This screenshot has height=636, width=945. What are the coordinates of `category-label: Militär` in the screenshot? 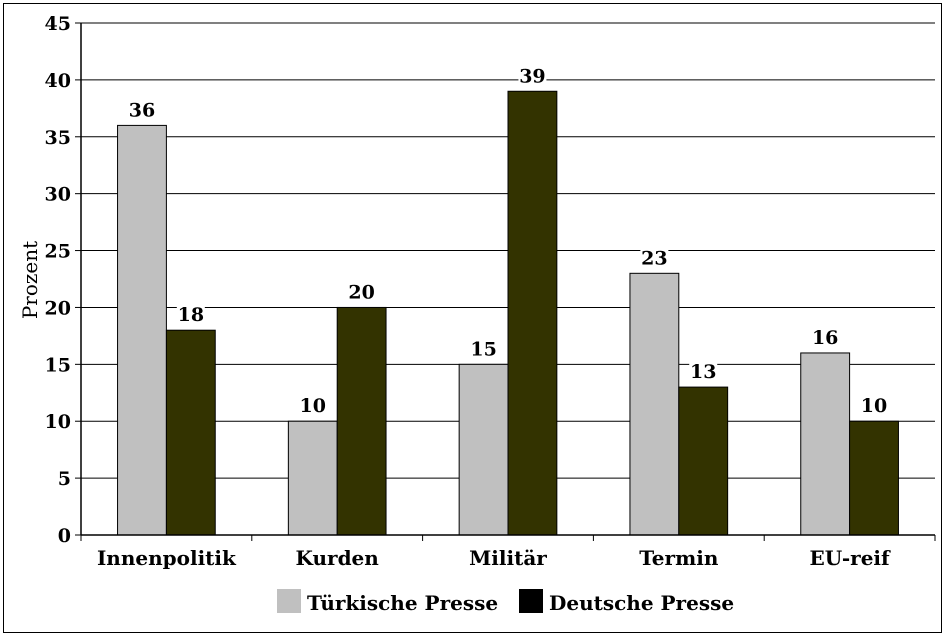 It's located at (508, 558).